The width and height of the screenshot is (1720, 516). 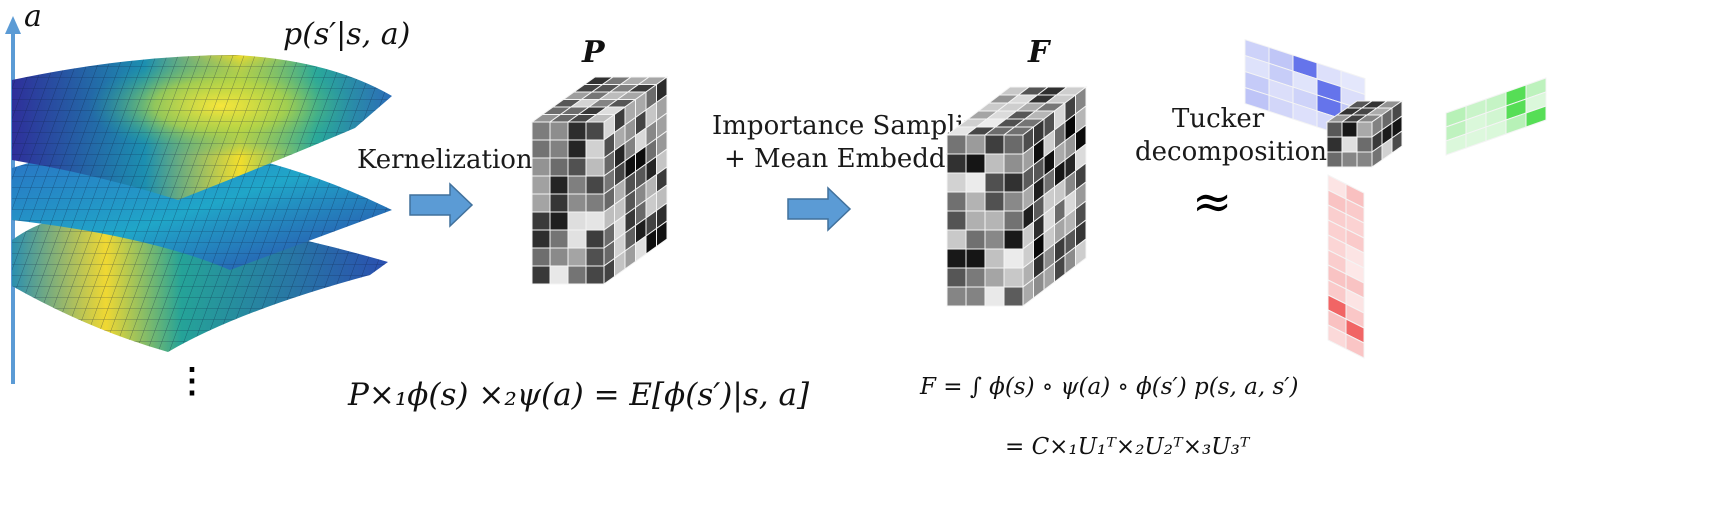 What do you see at coordinates (578, 395) in the screenshot?
I see `equation-p: P×₁ϕ(s) ×₂ψ(a) = E[ϕ(s′)|s, a]` at bounding box center [578, 395].